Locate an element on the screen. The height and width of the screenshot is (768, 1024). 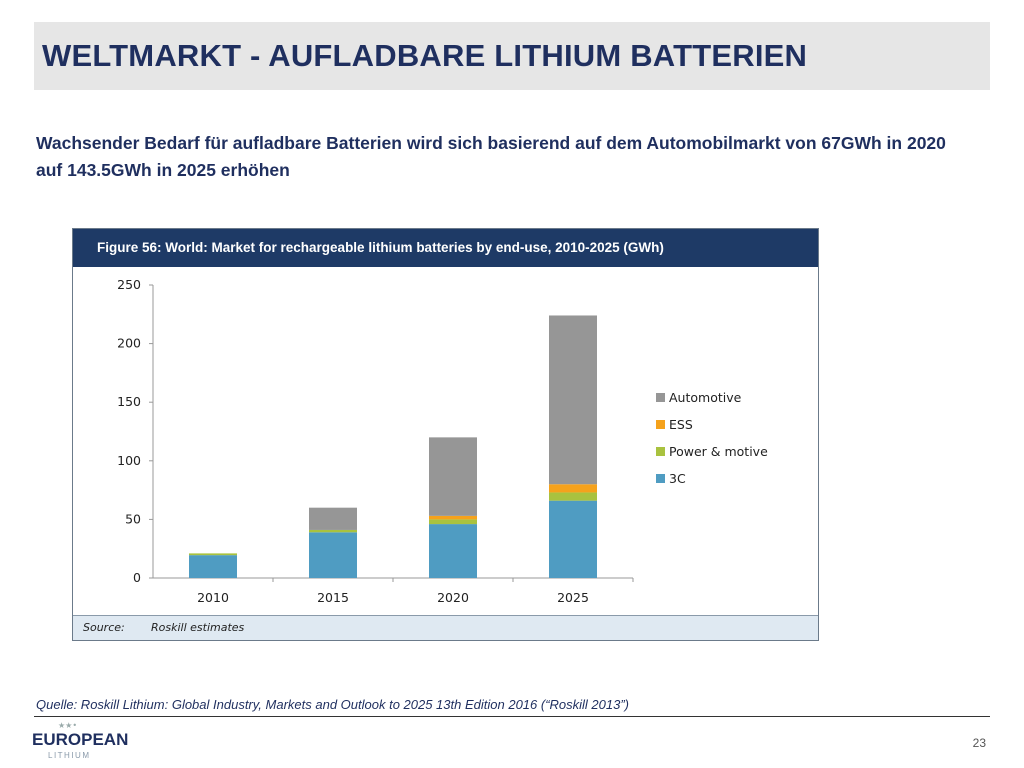
source-text: Roskill estimates is located at coordinates (198, 627).